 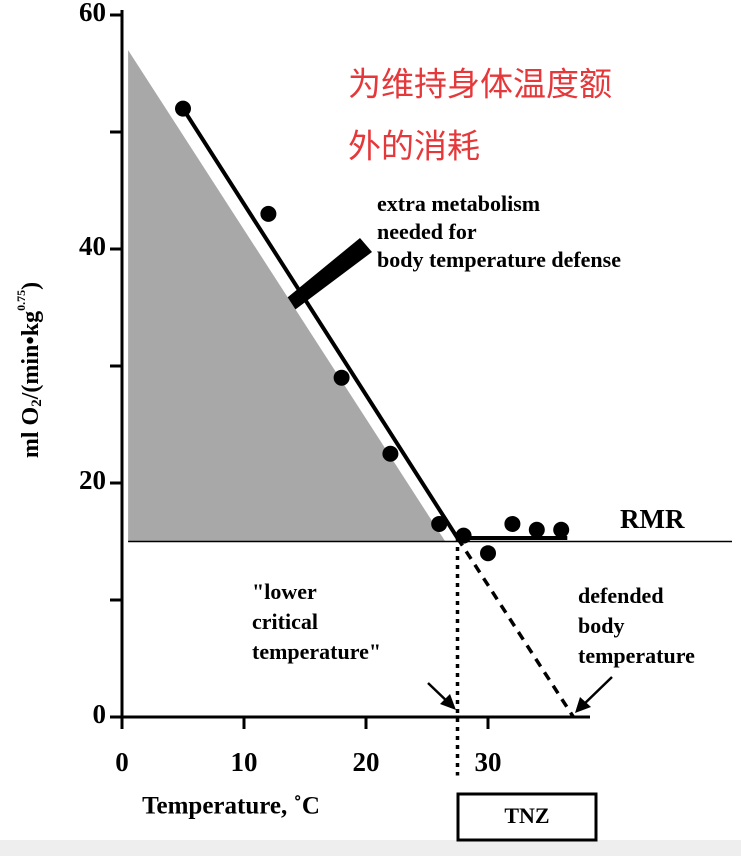 What do you see at coordinates (100, 714) in the screenshot?
I see `y-tick-label: 0` at bounding box center [100, 714].